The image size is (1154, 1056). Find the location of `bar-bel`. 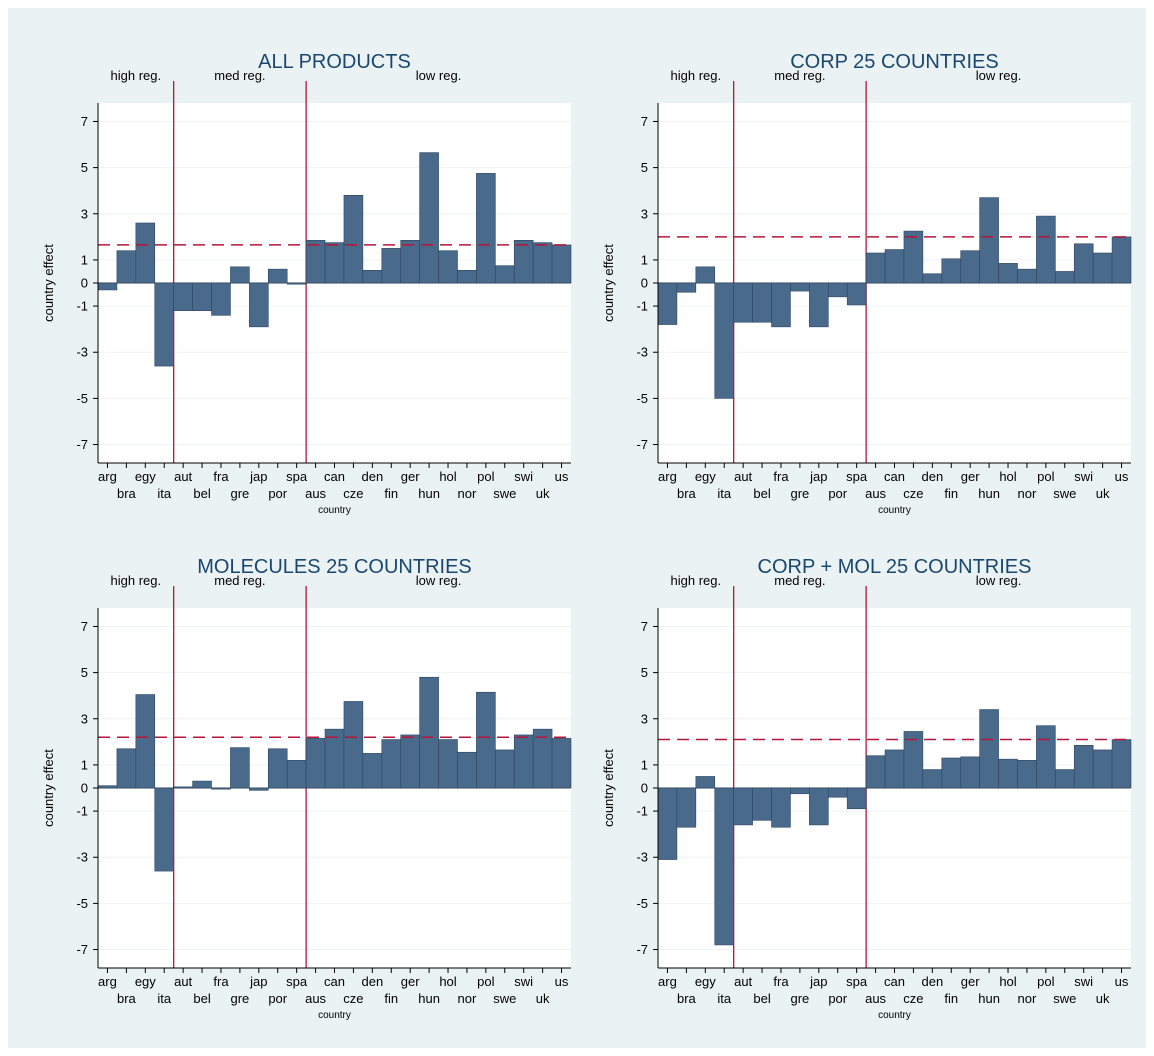

bar-bel is located at coordinates (762, 302).